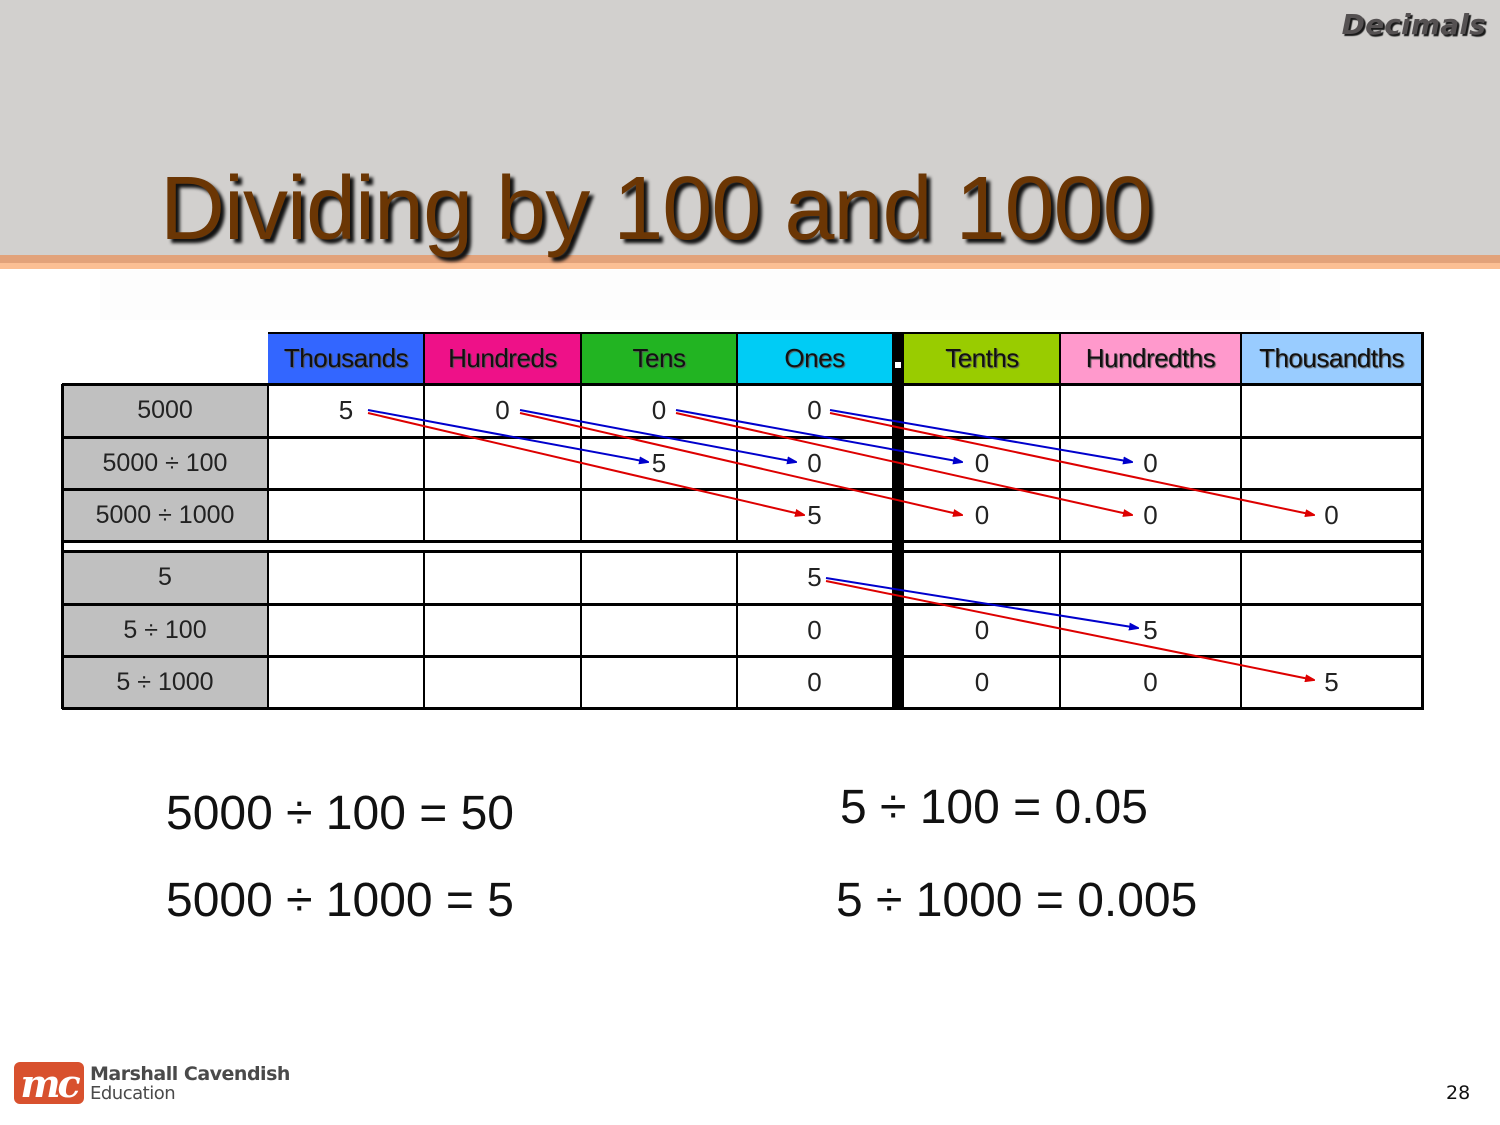 Image resolution: width=1500 pixels, height=1125 pixels. Describe the element at coordinates (346, 358) in the screenshot. I see `column-header-thousands: Thousands` at that location.